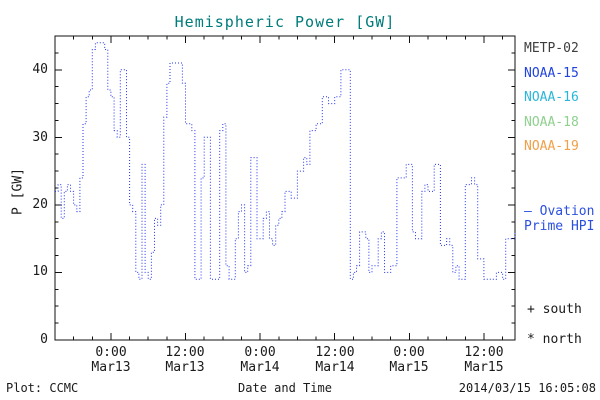 The image size is (600, 400). Describe the element at coordinates (554, 339) in the screenshot. I see `legend-north-marker: * north` at that location.